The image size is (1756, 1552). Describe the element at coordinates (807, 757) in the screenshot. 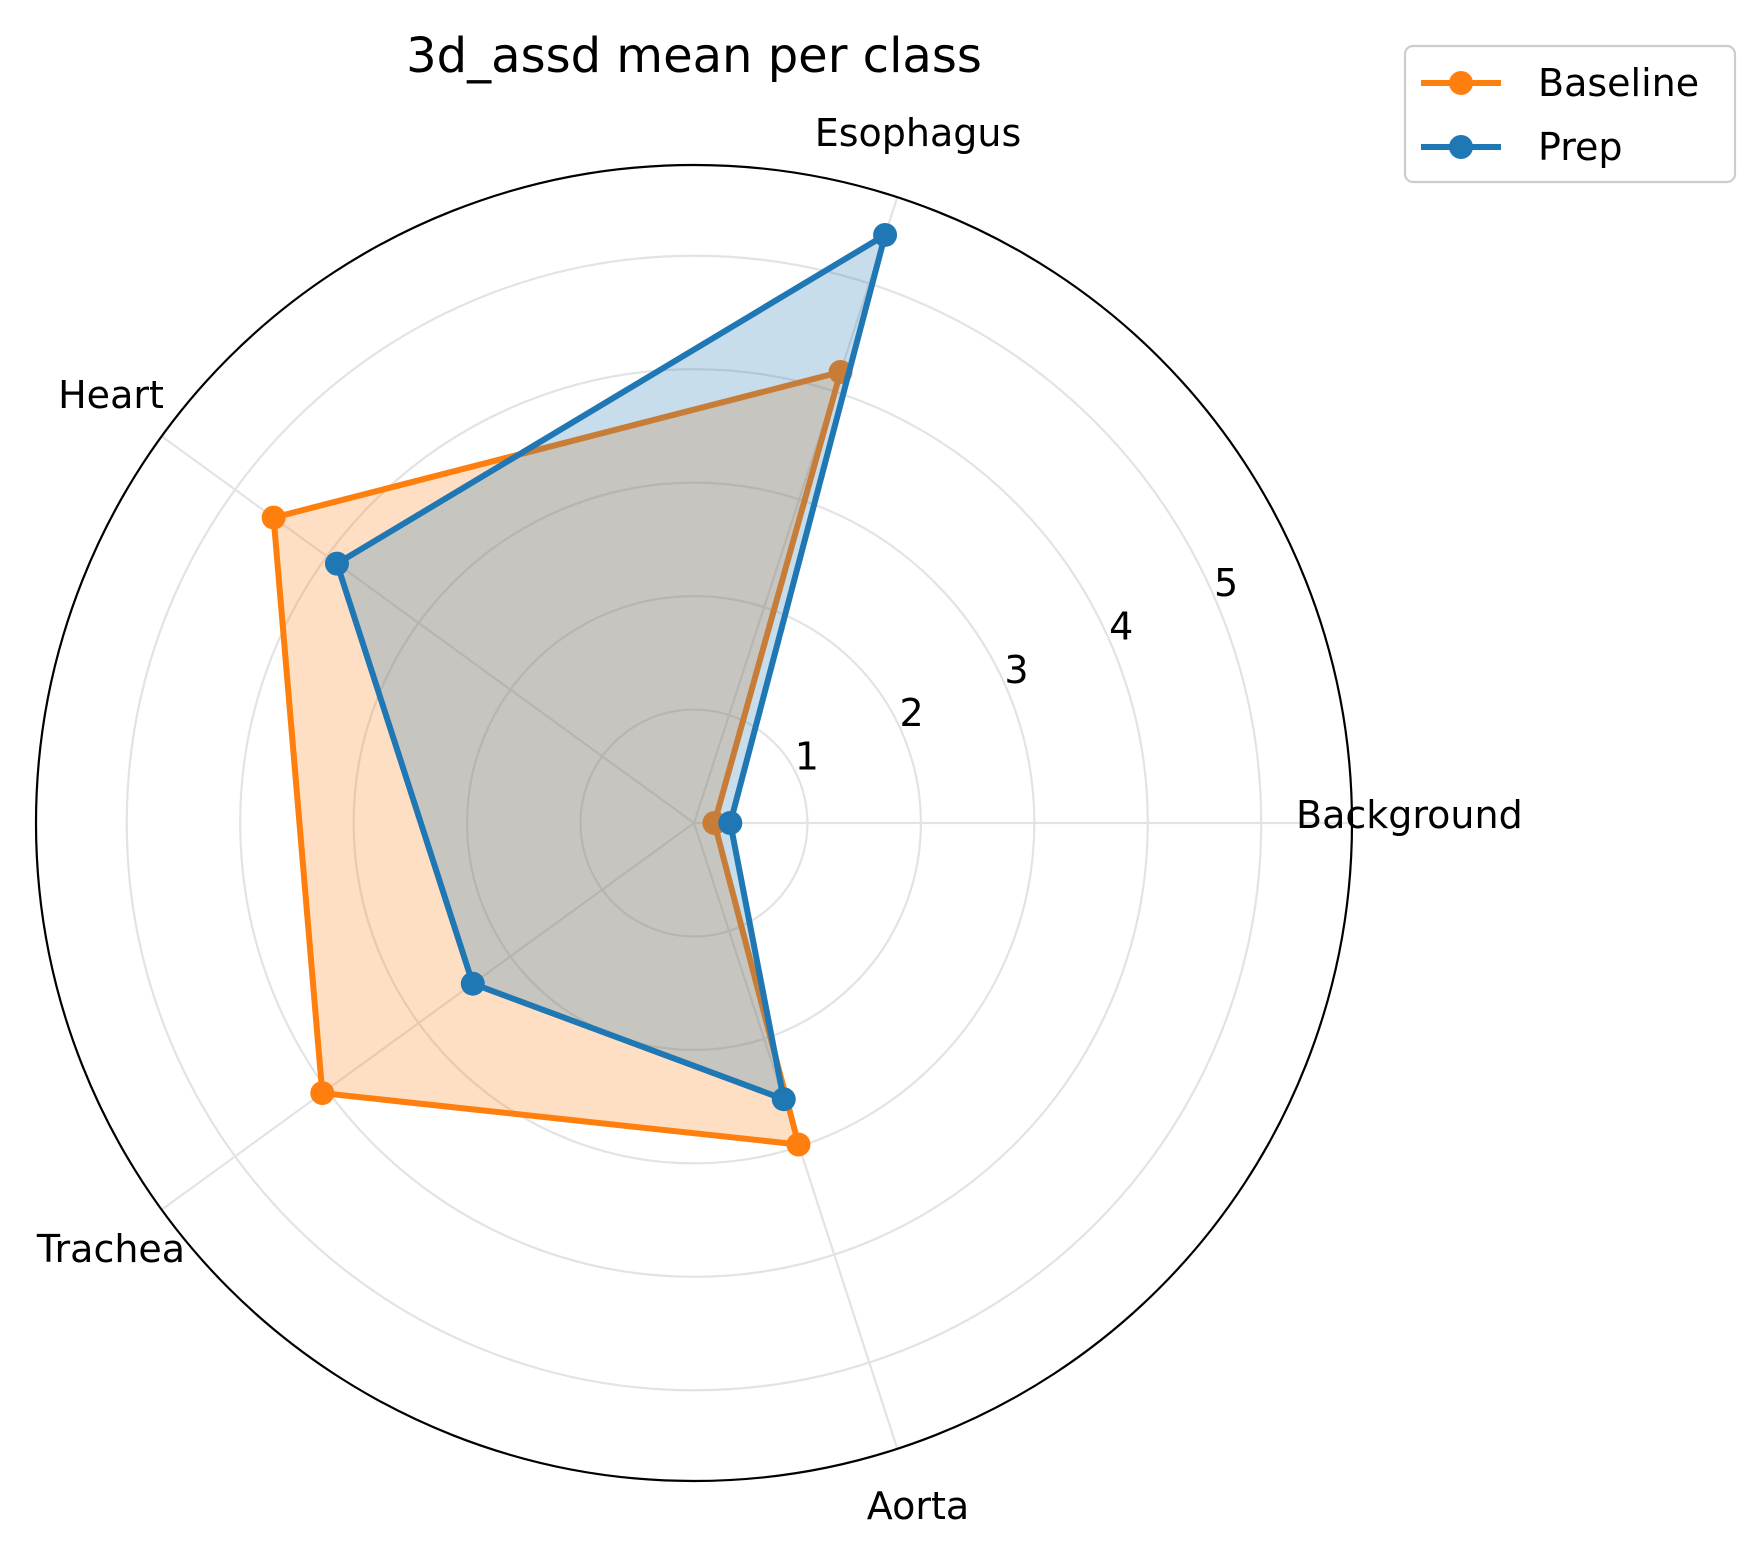

I see `radial-tick-label-1: 1` at that location.